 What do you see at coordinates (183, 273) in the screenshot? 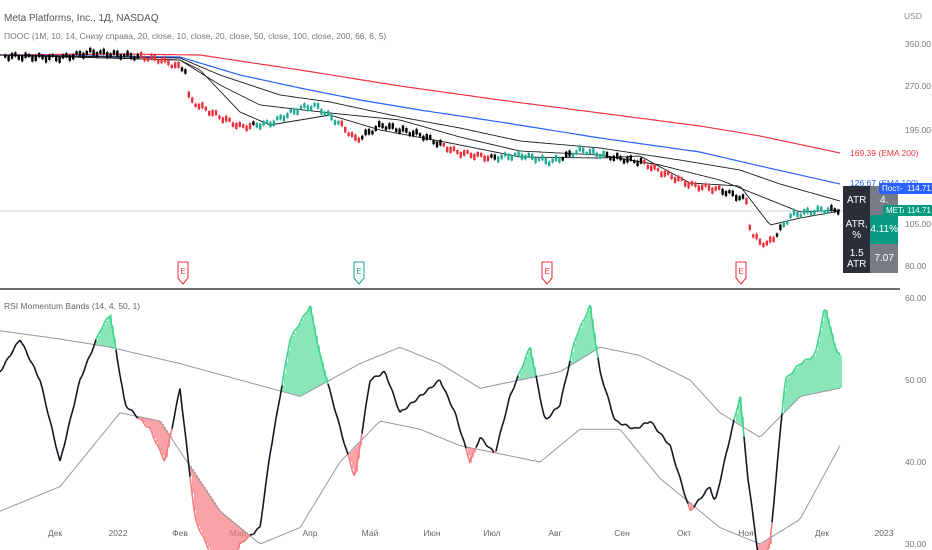
I see `earnings-marker` at bounding box center [183, 273].